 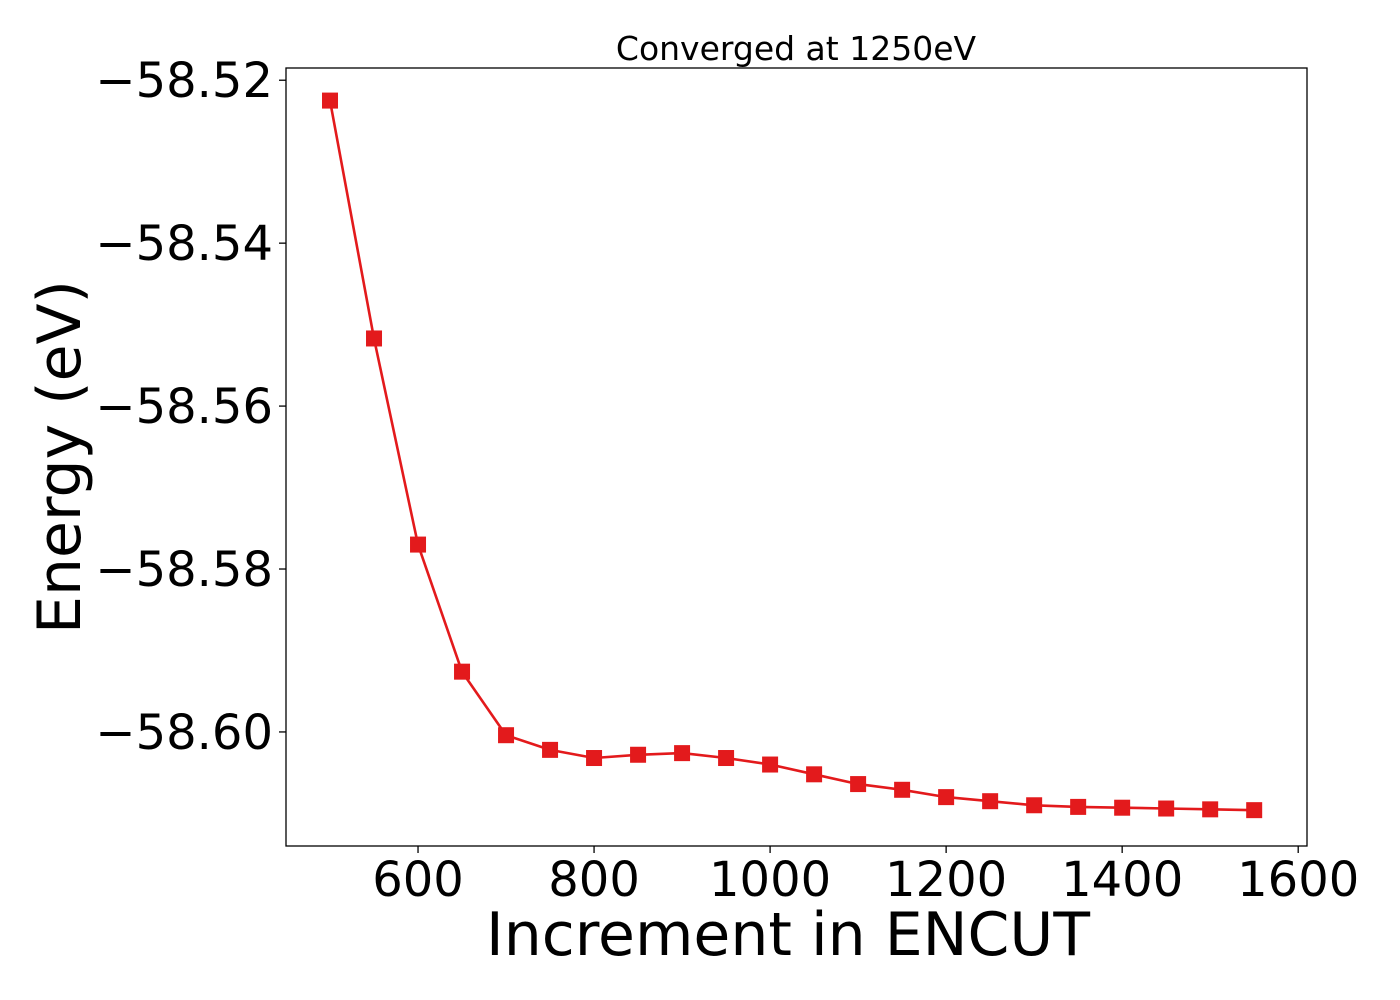 What do you see at coordinates (865, 877) in the screenshot?
I see `x-axis-ticks: 600 800 1000 1200 1400 1600` at bounding box center [865, 877].